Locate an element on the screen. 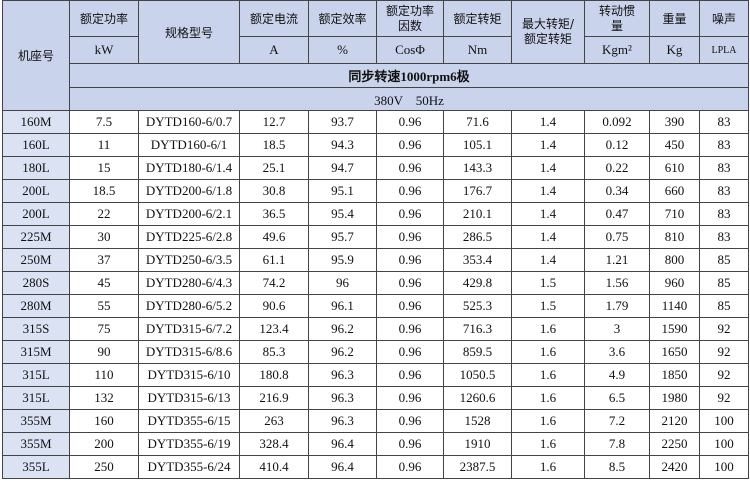  data-cell: DYTD200-6/2.1 is located at coordinates (189, 214).